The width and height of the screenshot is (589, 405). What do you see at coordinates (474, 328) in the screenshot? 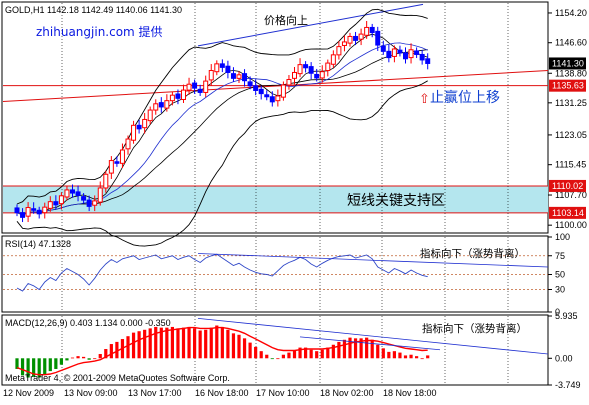
I see `annotation-macd-divergence: 指标向下（涨势背离）` at bounding box center [474, 328].